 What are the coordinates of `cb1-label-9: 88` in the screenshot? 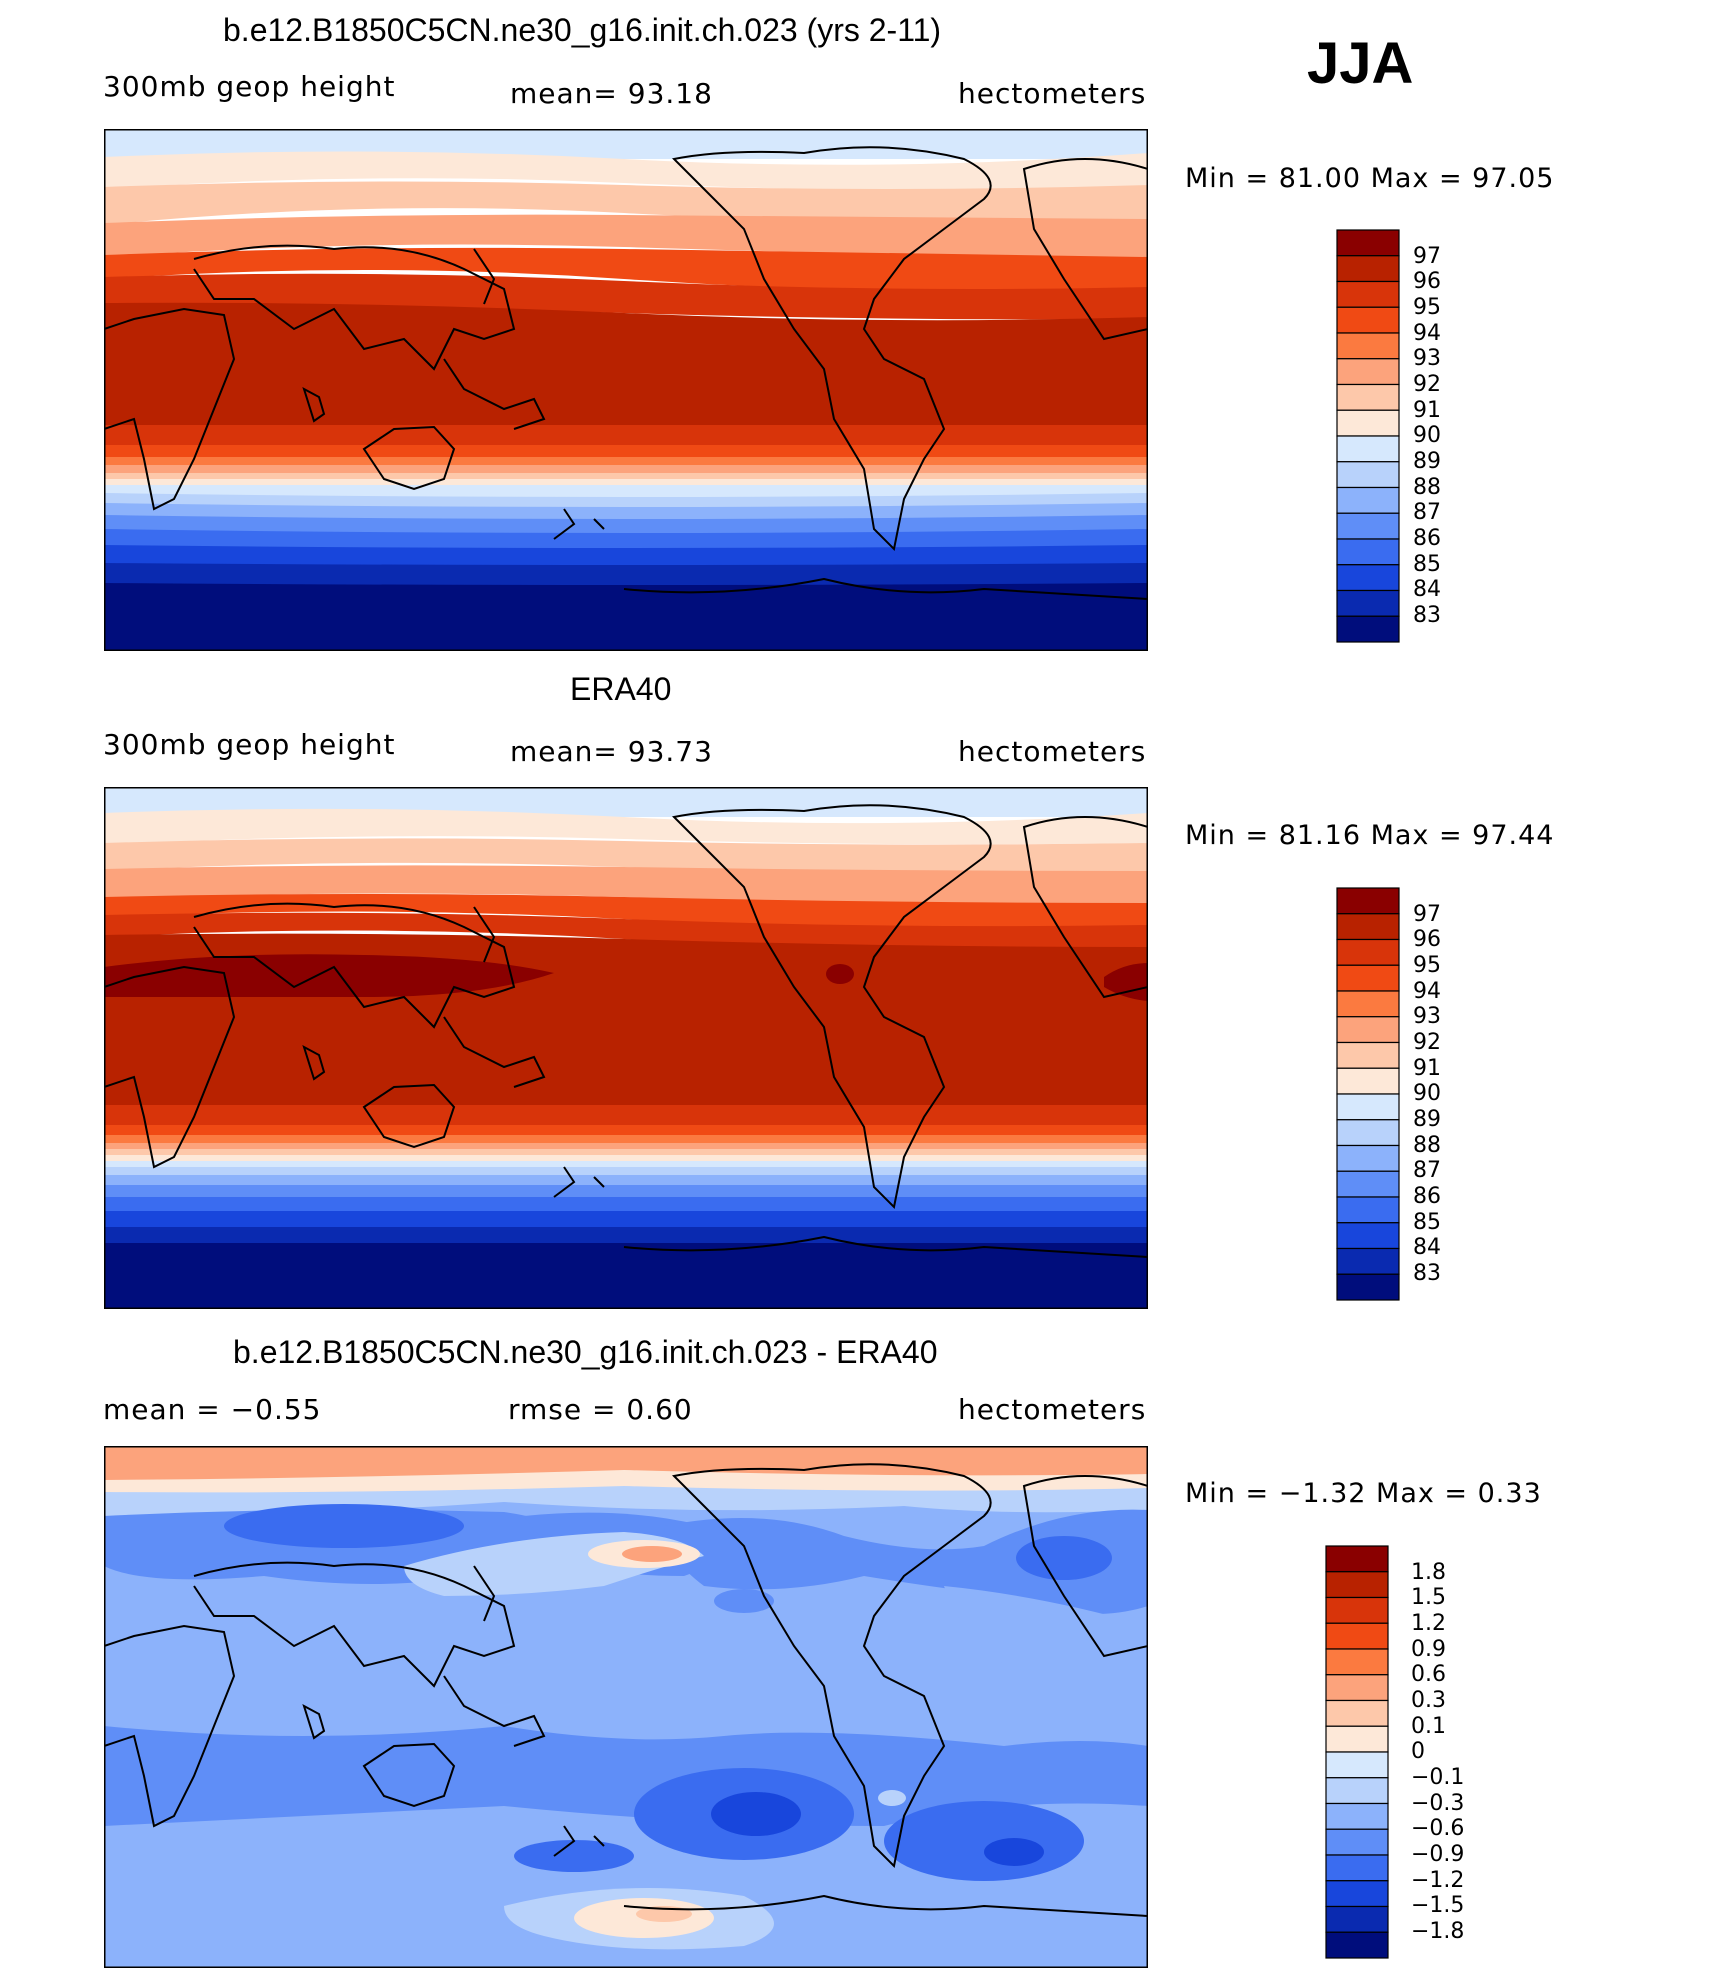 It's located at (1427, 487).